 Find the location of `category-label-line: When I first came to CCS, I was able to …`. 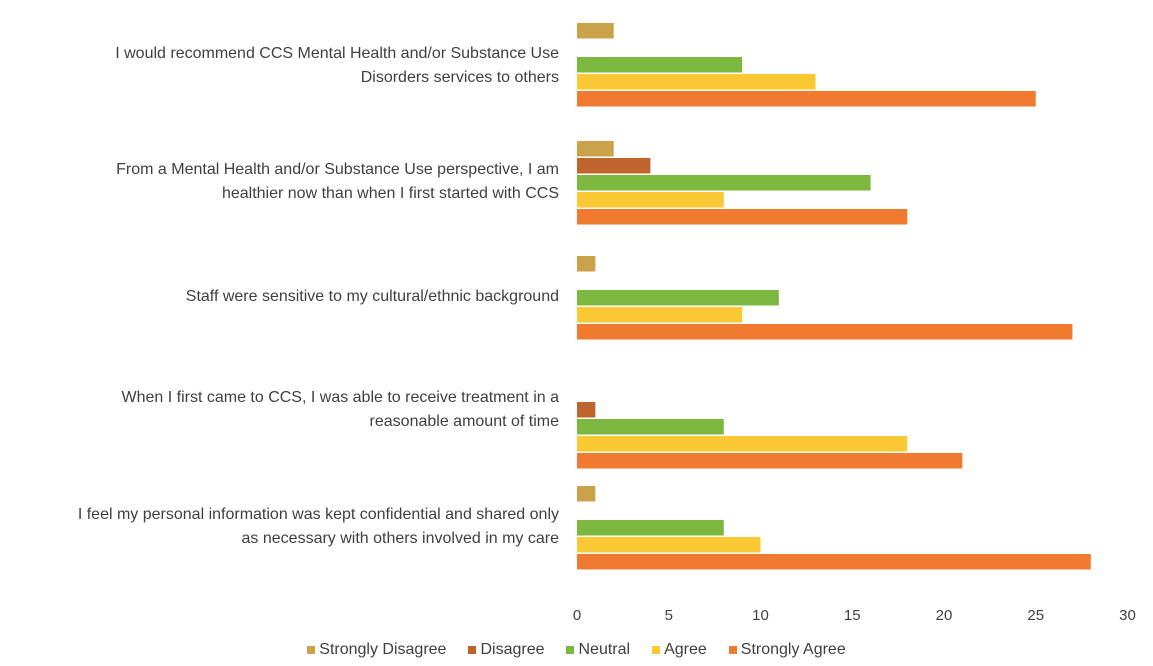

category-label-line: When I first came to CCS, I was able to … is located at coordinates (340, 397).